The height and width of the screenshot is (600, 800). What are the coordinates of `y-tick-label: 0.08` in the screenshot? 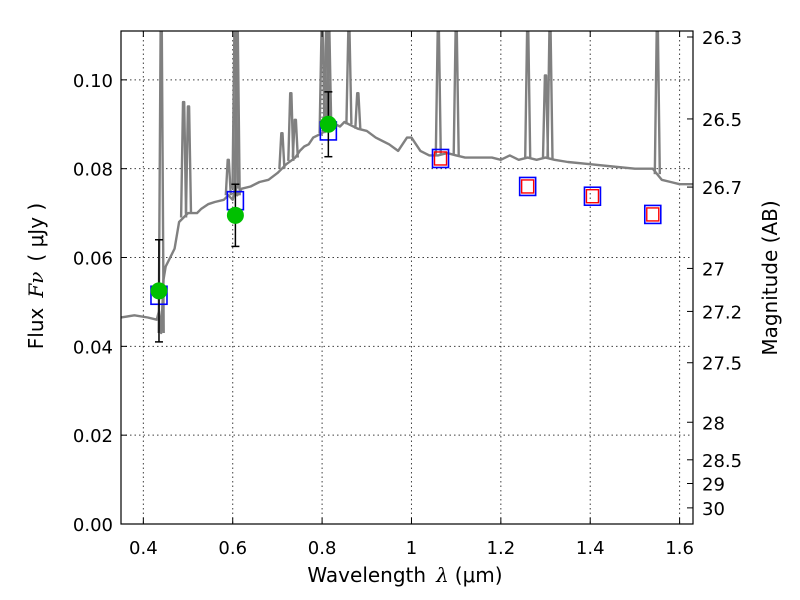 It's located at (93, 170).